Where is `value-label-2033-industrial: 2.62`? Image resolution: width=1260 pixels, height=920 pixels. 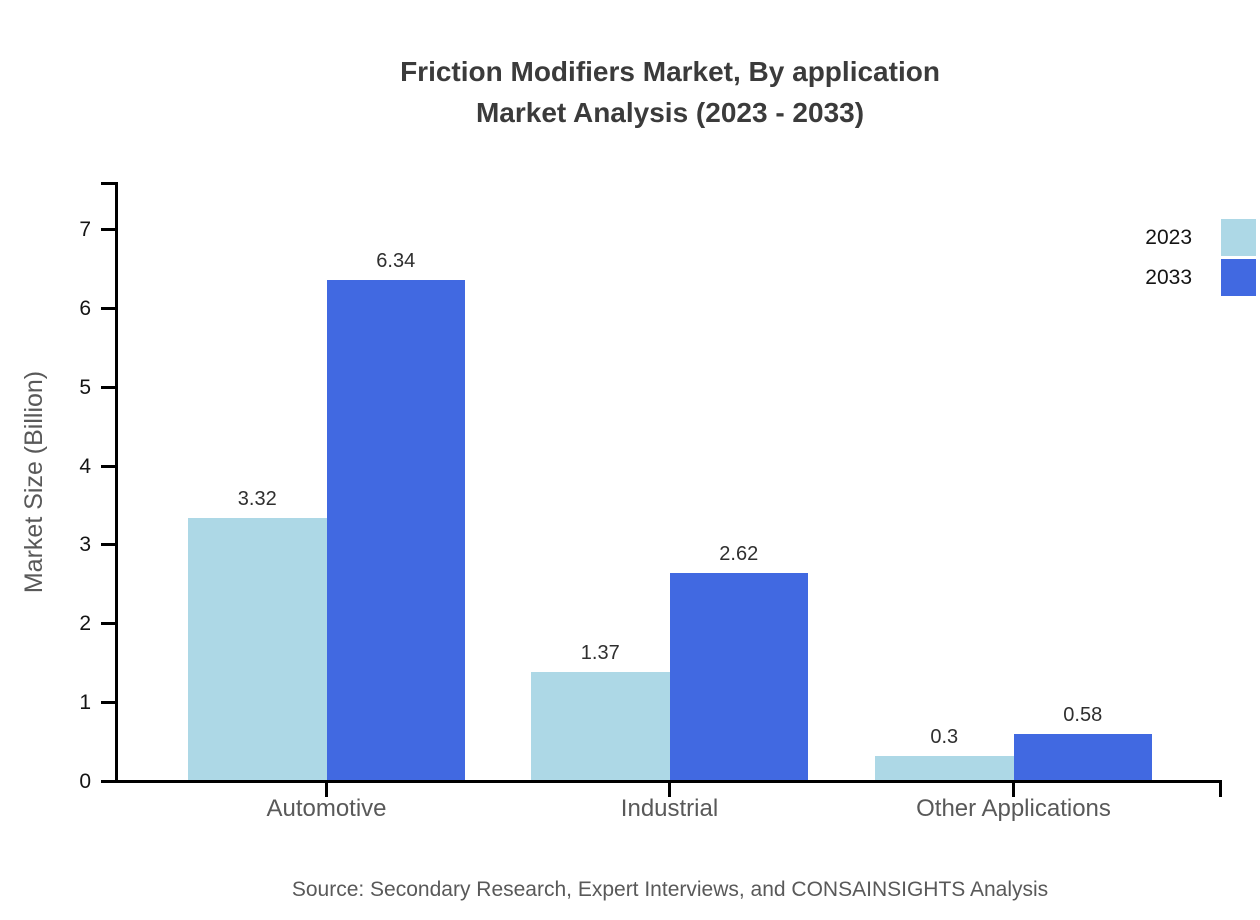 value-label-2033-industrial: 2.62 is located at coordinates (739, 554).